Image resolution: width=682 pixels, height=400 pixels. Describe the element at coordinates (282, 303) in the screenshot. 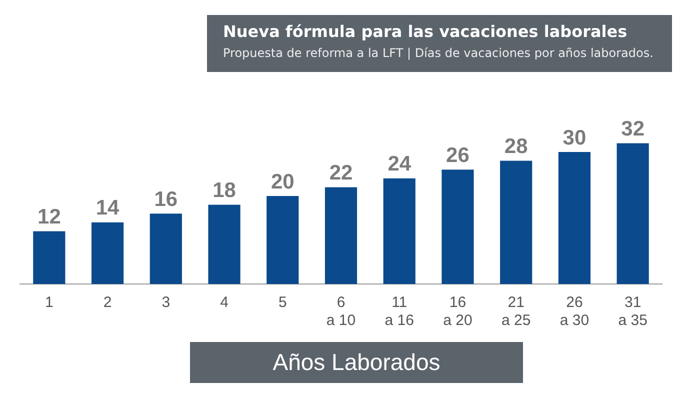

I see `x-tick-label: 5` at that location.